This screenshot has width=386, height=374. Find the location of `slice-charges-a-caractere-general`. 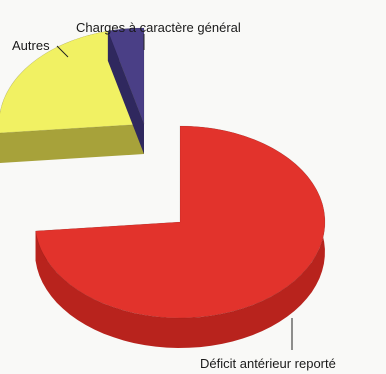

slice-charges-a-caractere-general is located at coordinates (126, 91).